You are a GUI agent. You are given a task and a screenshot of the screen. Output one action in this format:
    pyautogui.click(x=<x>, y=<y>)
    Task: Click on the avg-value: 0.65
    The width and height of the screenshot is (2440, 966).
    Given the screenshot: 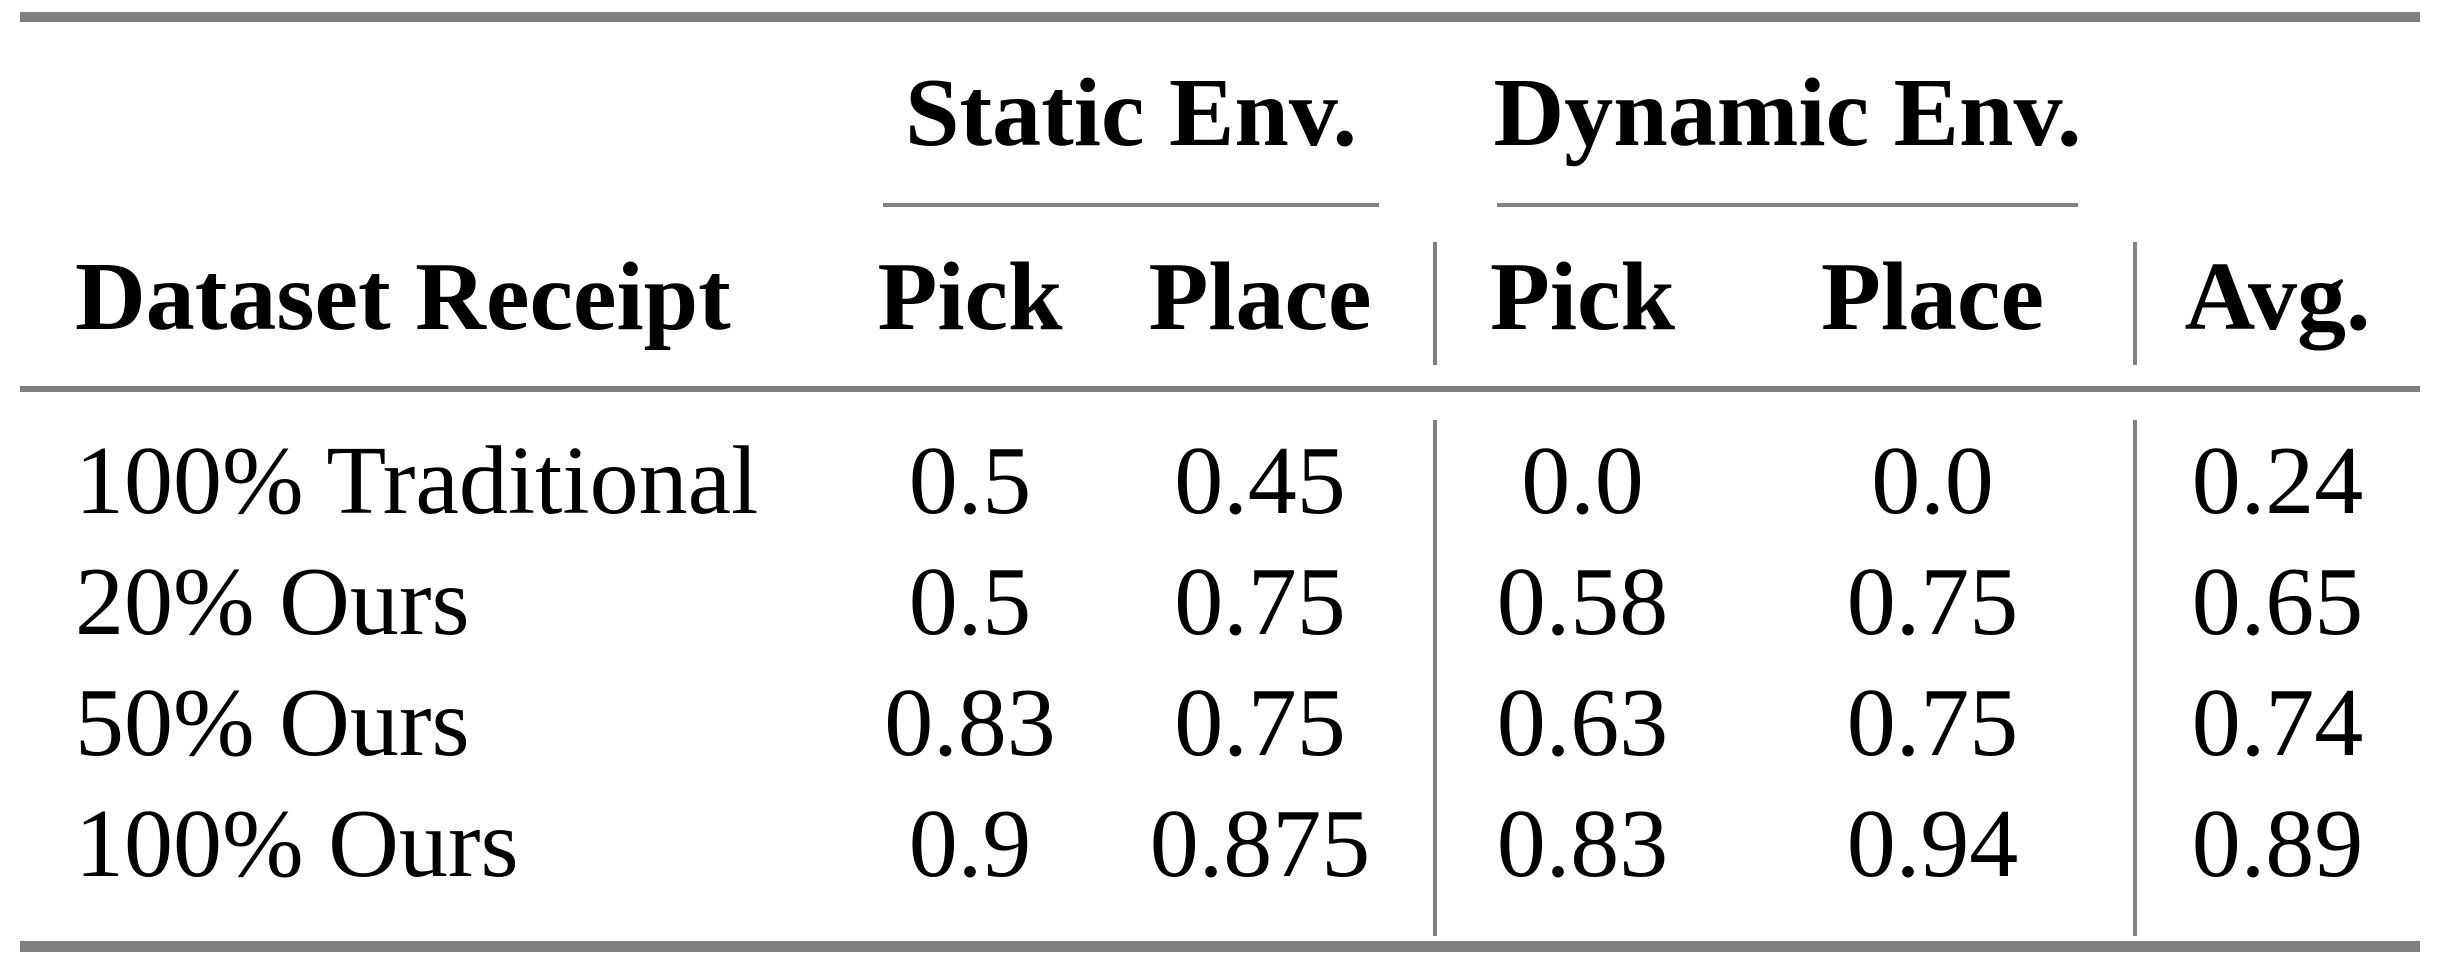 What is the action you would take?
    pyautogui.click(x=2277, y=601)
    